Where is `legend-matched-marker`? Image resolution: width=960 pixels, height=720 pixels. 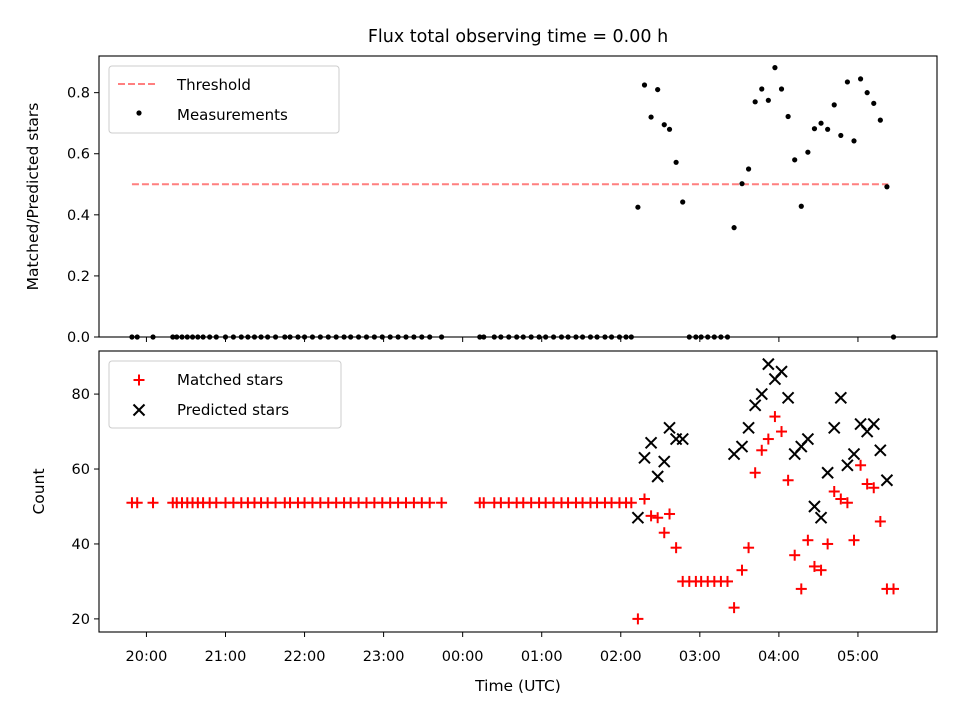 legend-matched-marker is located at coordinates (139, 380).